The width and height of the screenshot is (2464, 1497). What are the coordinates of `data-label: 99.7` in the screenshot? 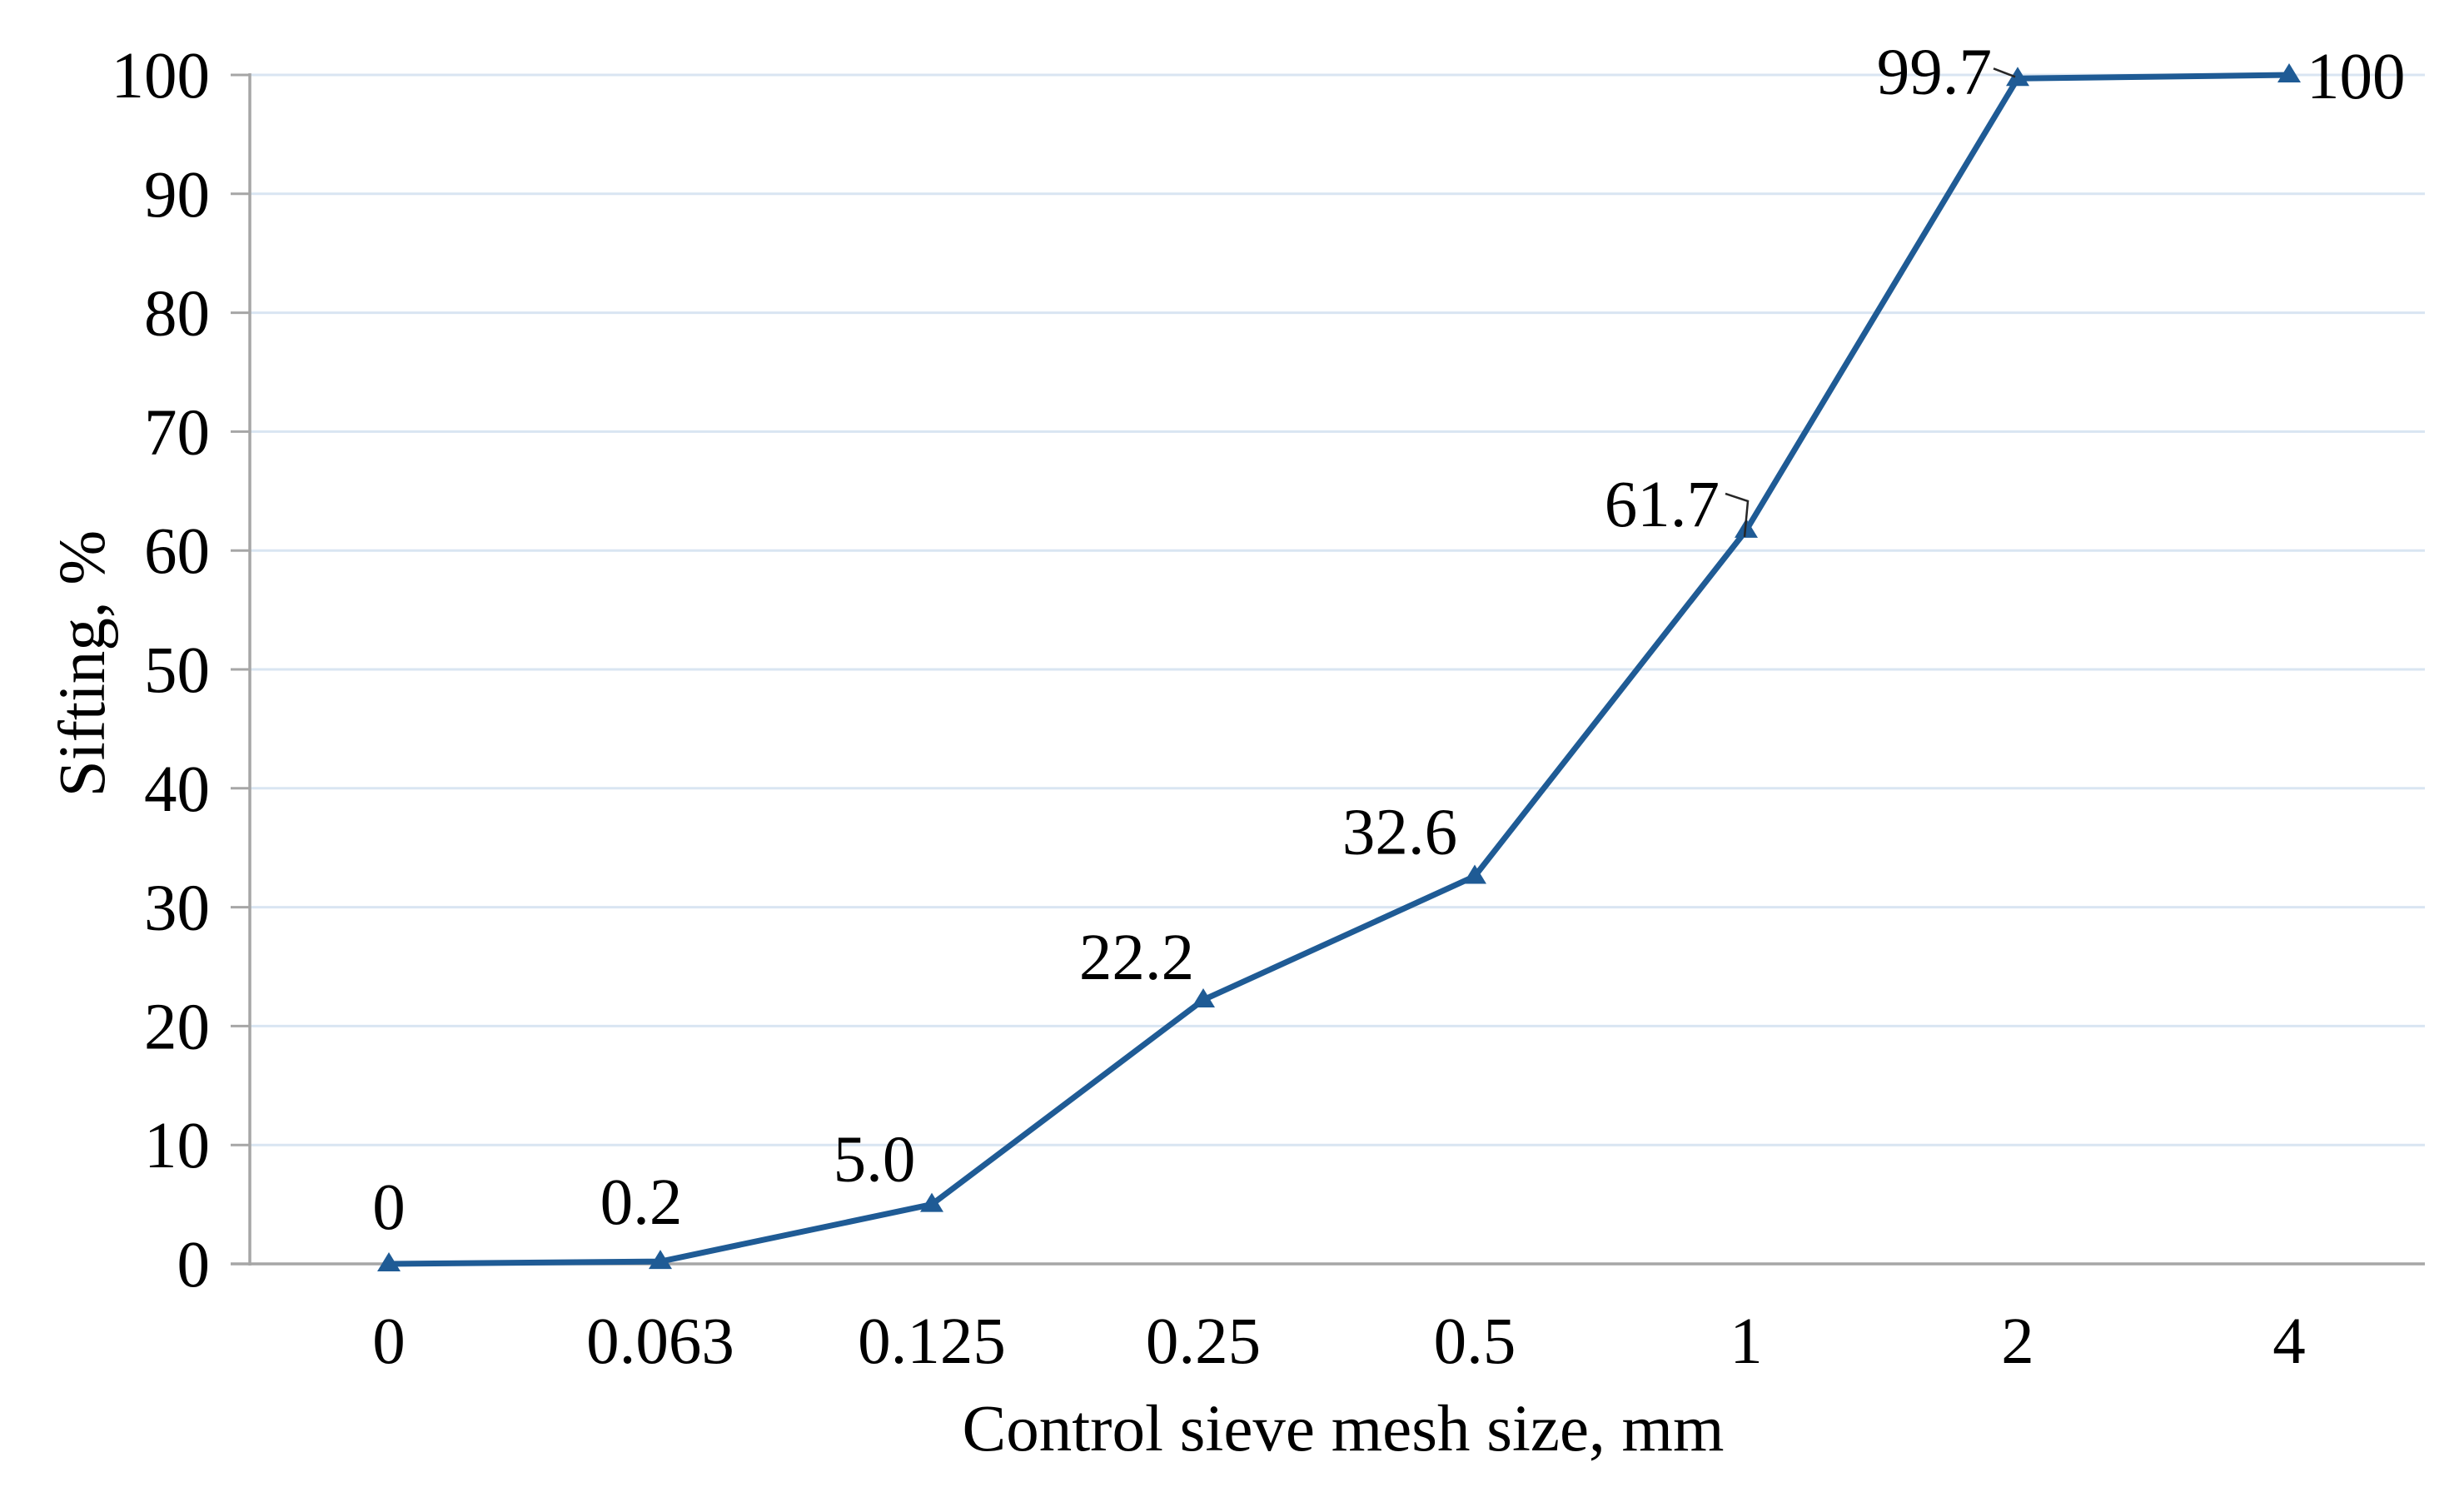 It's located at (1935, 72).